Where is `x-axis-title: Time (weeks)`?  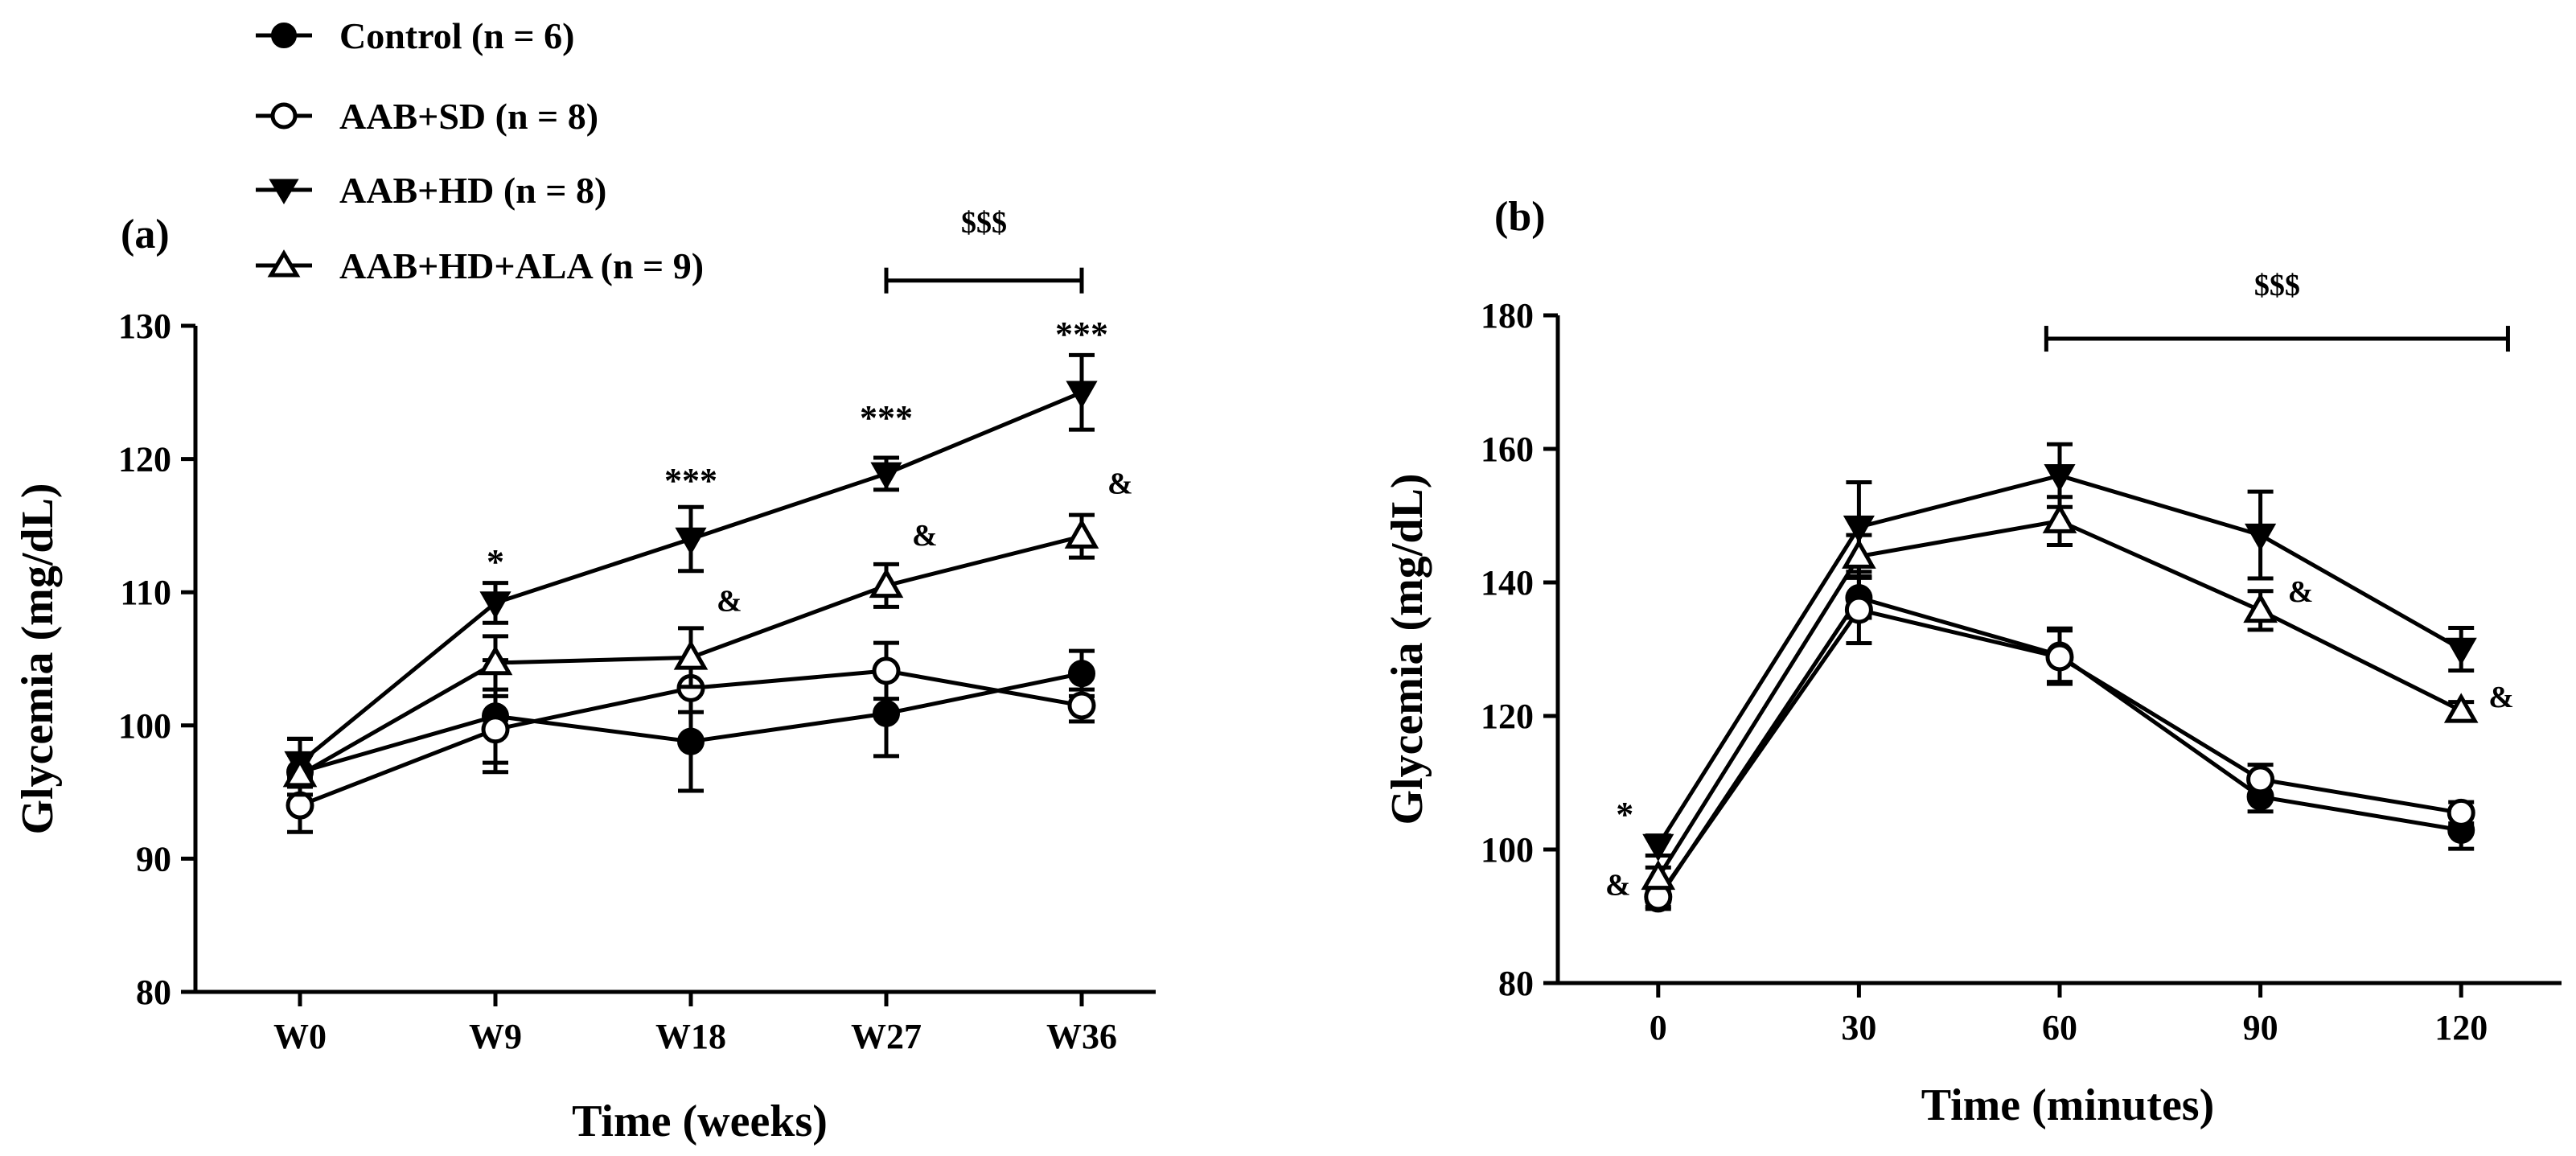
x-axis-title: Time (weeks) is located at coordinates (700, 1121).